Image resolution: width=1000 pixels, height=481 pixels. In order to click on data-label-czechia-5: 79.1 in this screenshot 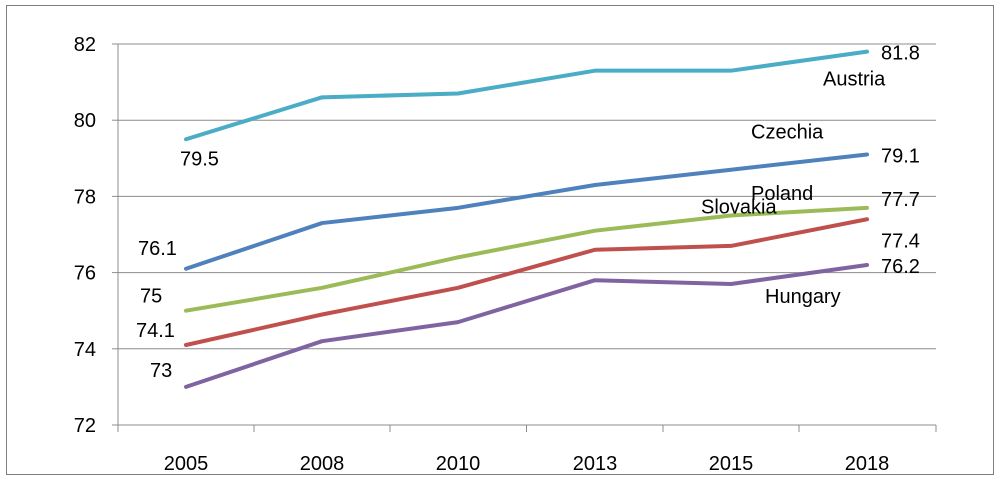, I will do `click(900, 156)`.